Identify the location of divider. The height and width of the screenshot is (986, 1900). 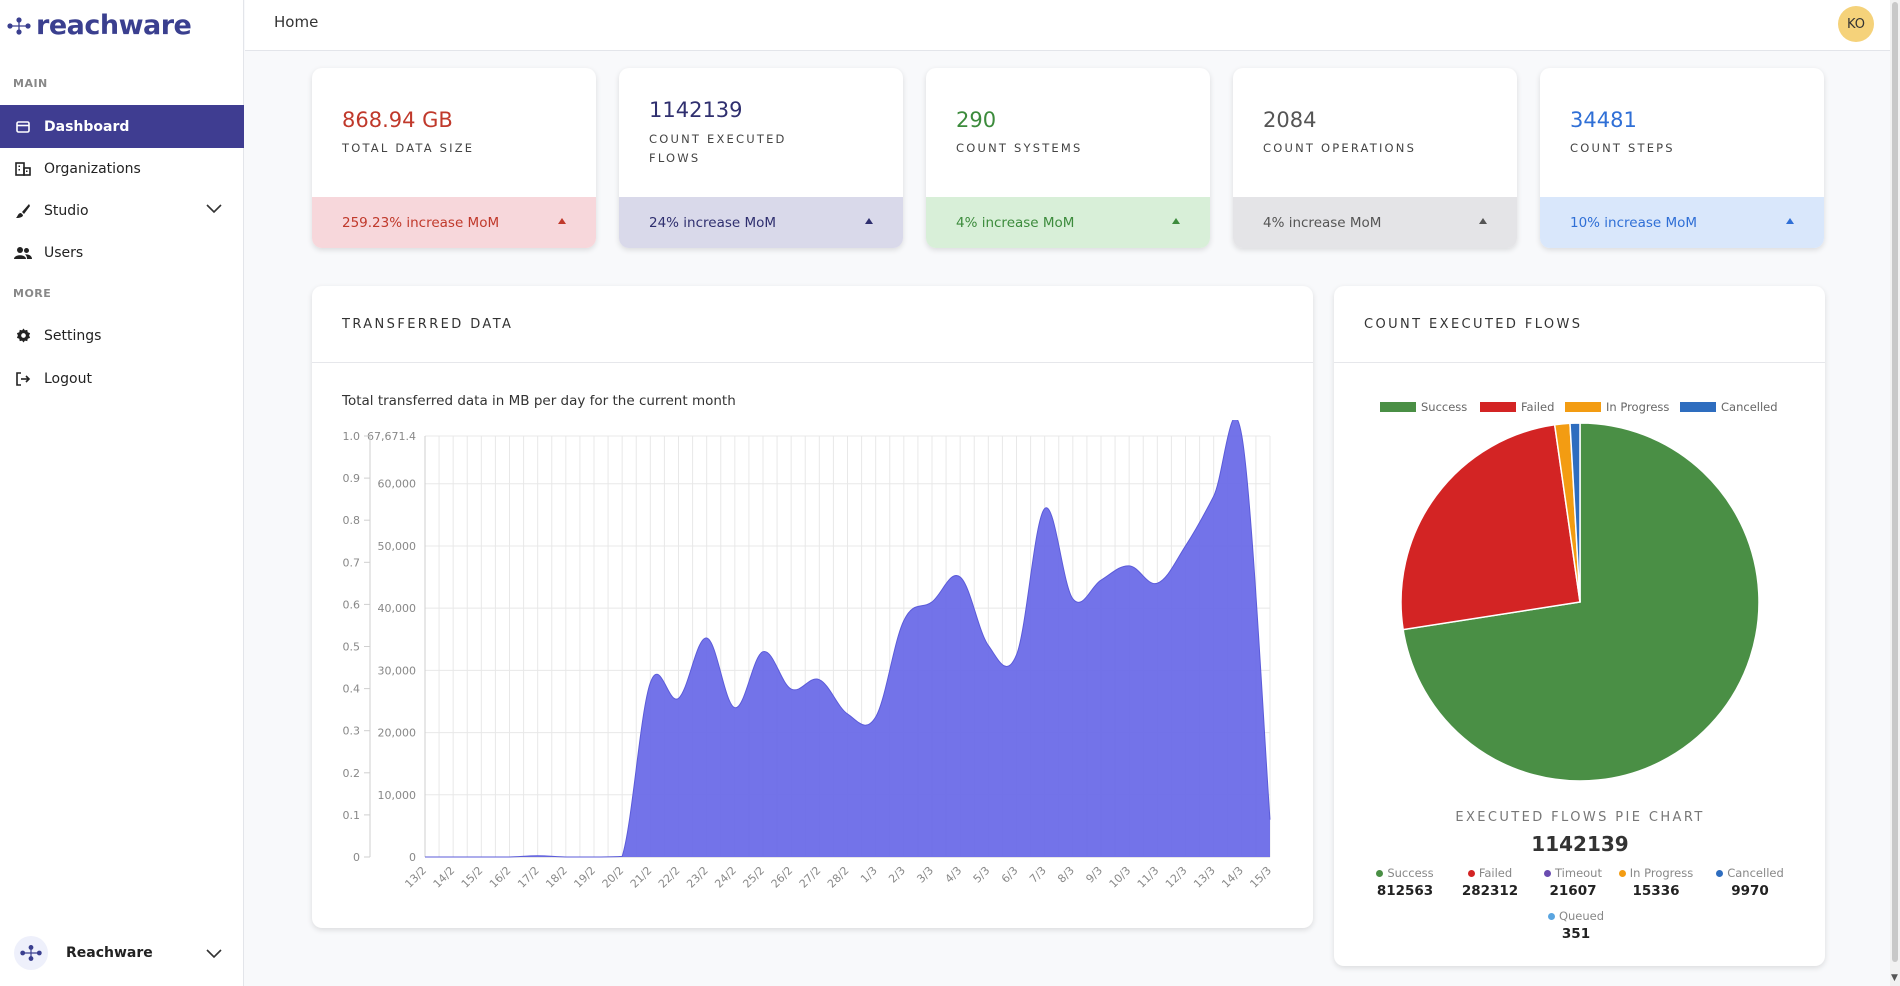
(812, 362).